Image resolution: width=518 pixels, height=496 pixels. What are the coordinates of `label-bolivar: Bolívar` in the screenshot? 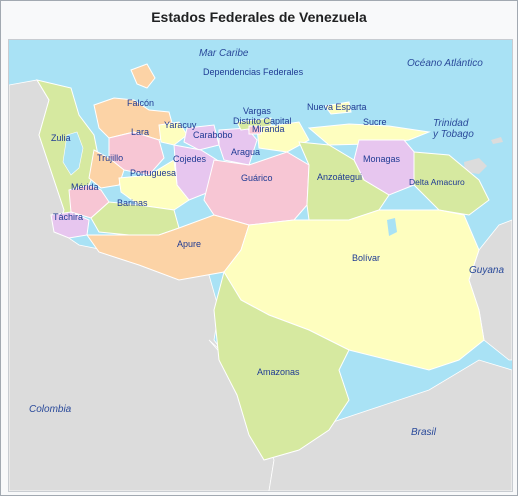 It's located at (366, 258).